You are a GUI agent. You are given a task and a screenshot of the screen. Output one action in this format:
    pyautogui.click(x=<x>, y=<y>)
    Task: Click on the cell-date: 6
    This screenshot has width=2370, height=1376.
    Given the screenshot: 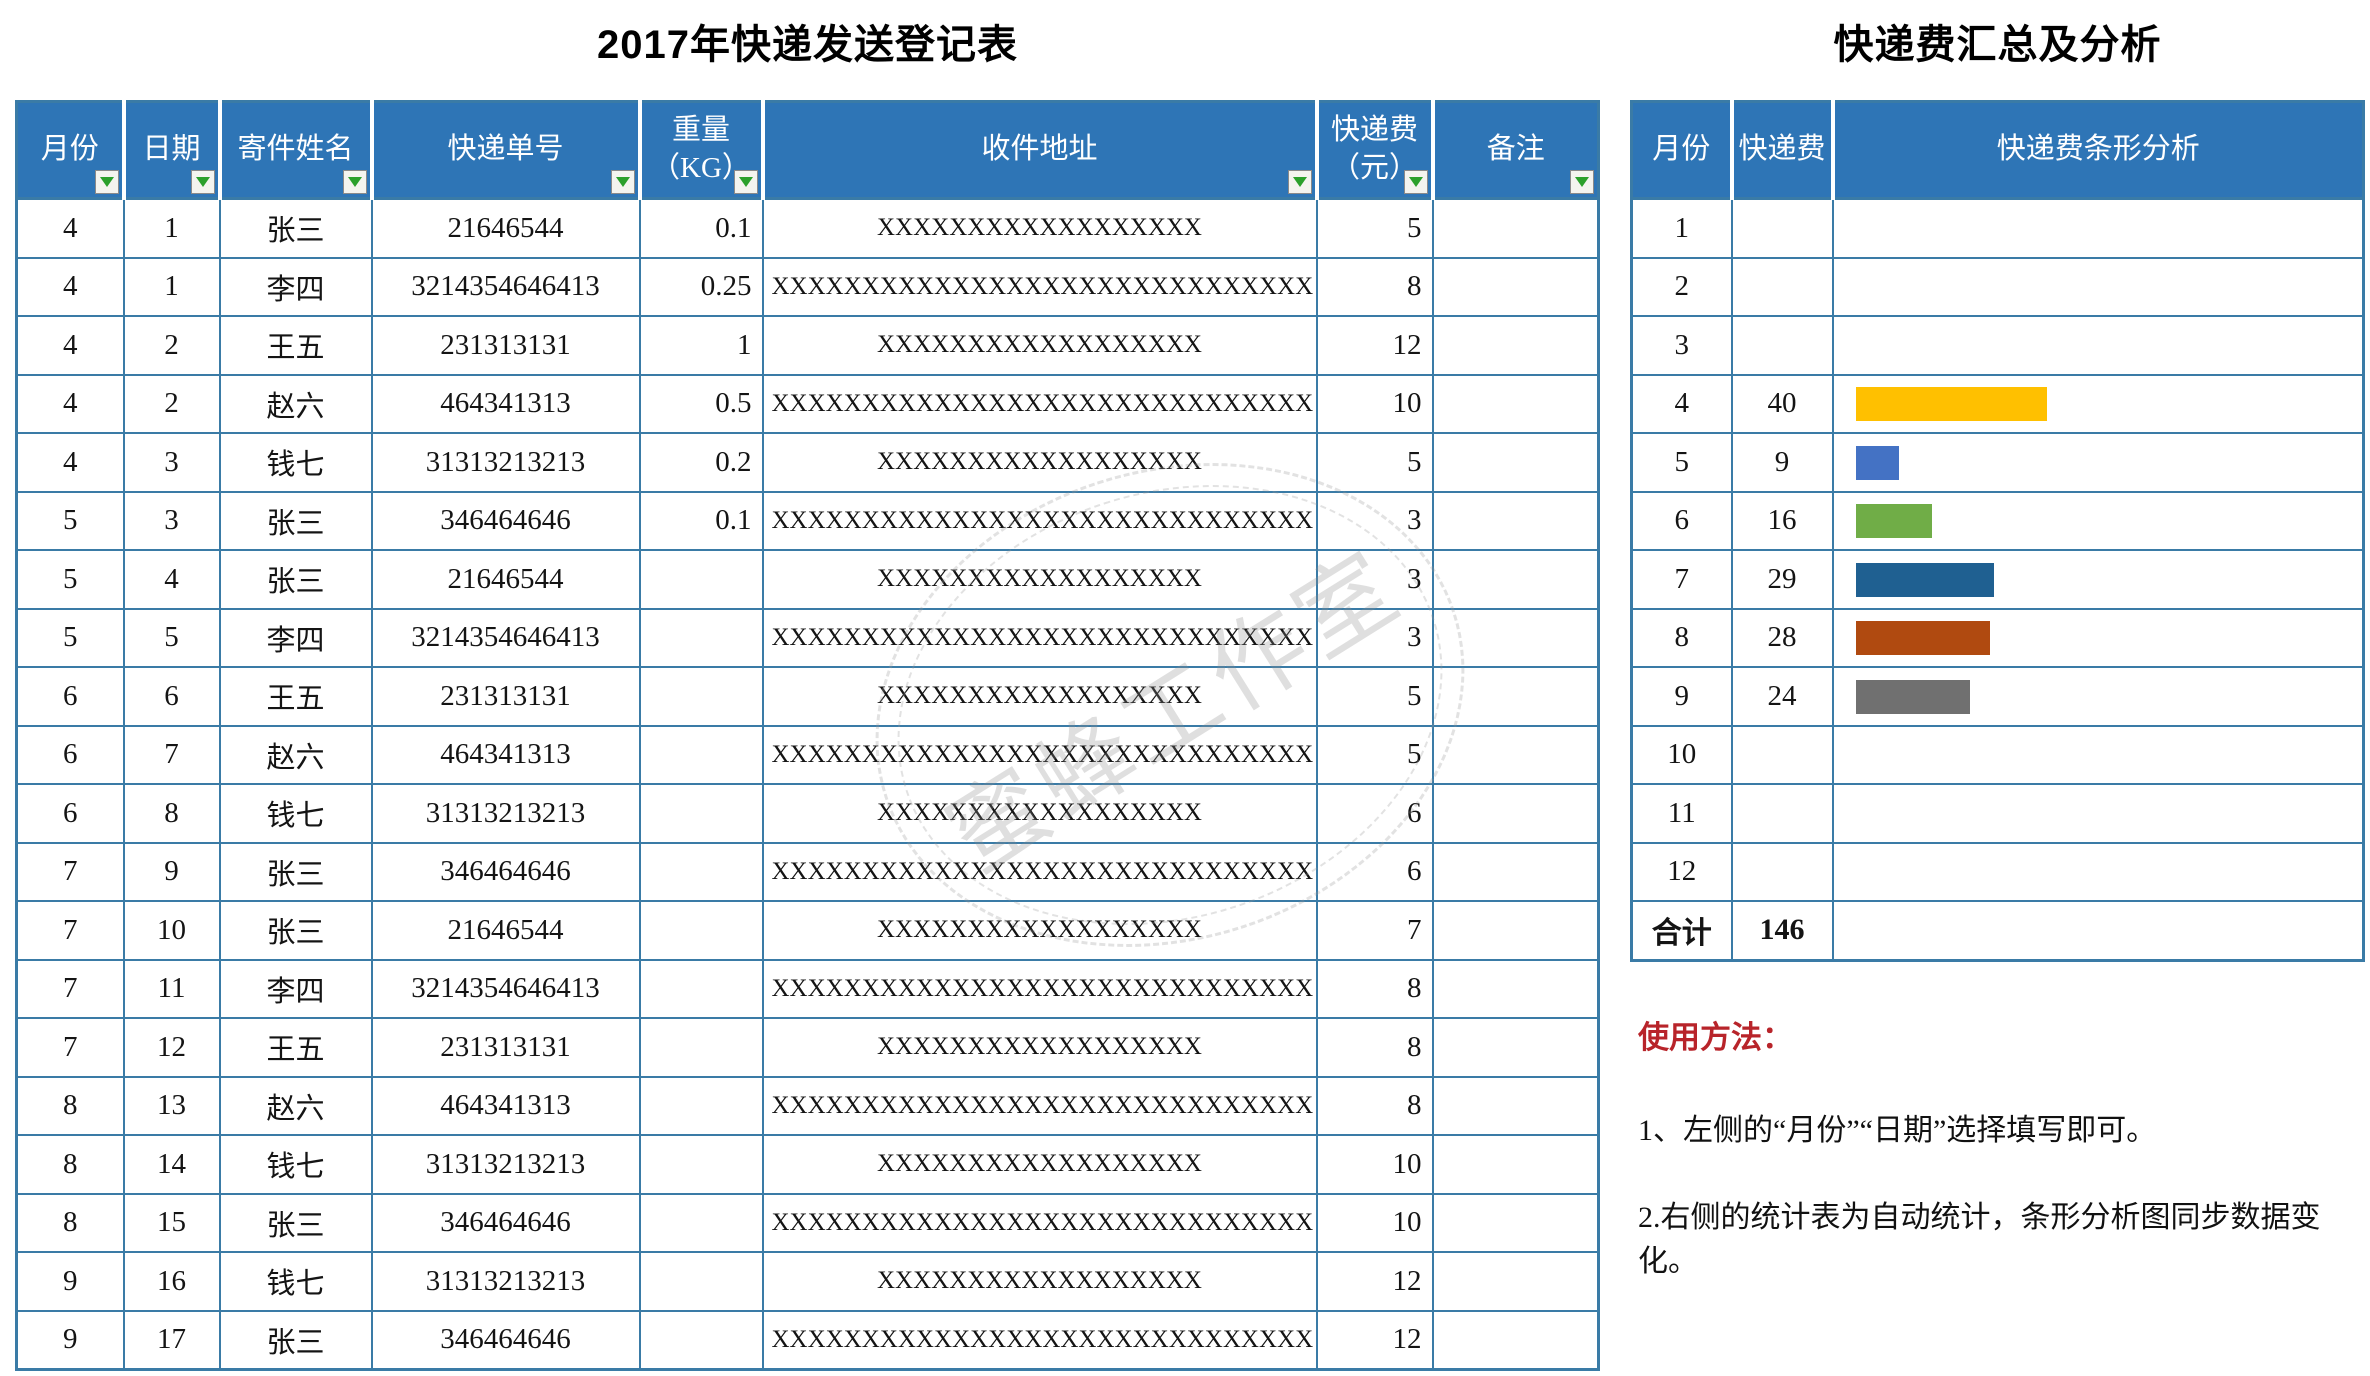 What is the action you would take?
    pyautogui.click(x=171, y=696)
    